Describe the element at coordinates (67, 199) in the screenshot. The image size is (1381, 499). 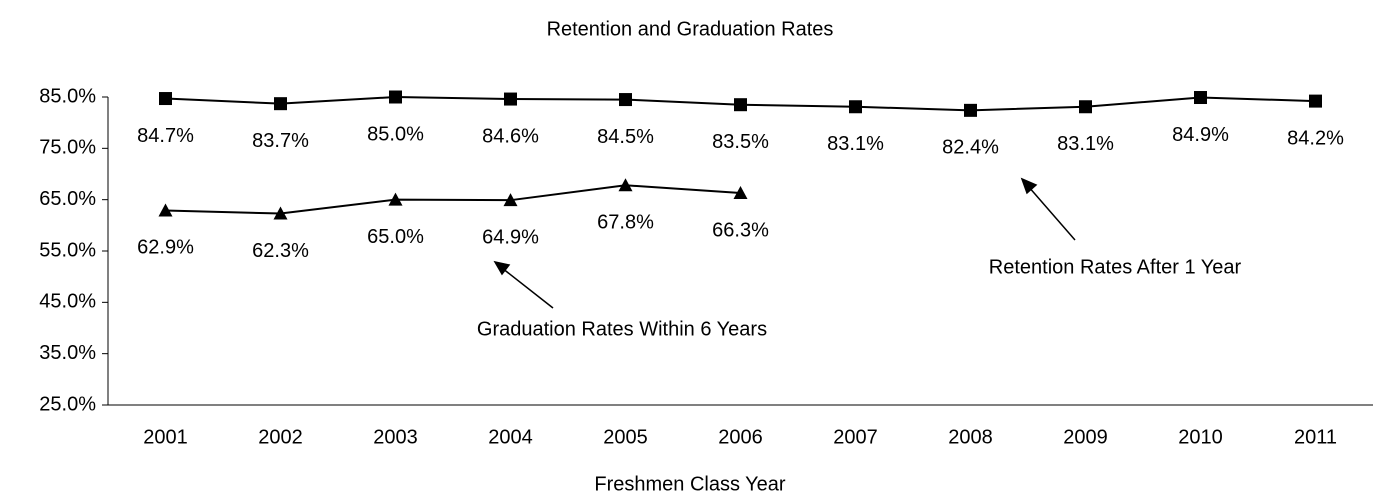
I see `y-tick-label: 65.0%` at that location.